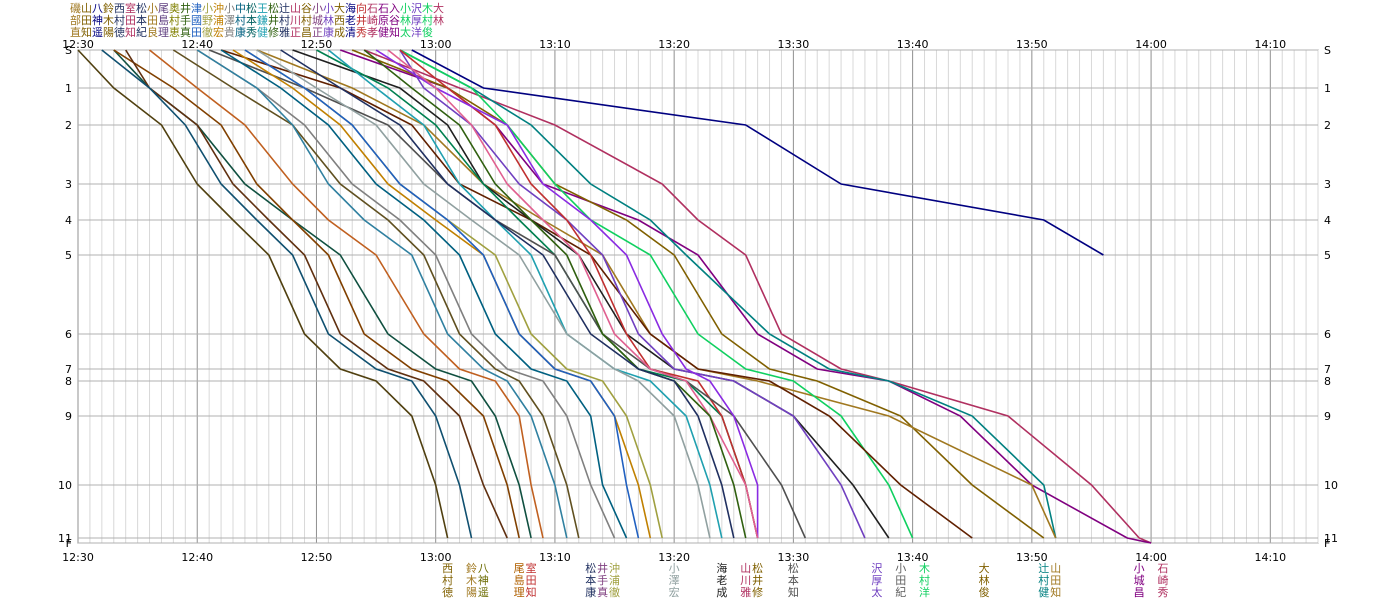 This screenshot has width=1375, height=600. Describe the element at coordinates (1043, 580) in the screenshot. I see `finish-label-char: 村` at that location.